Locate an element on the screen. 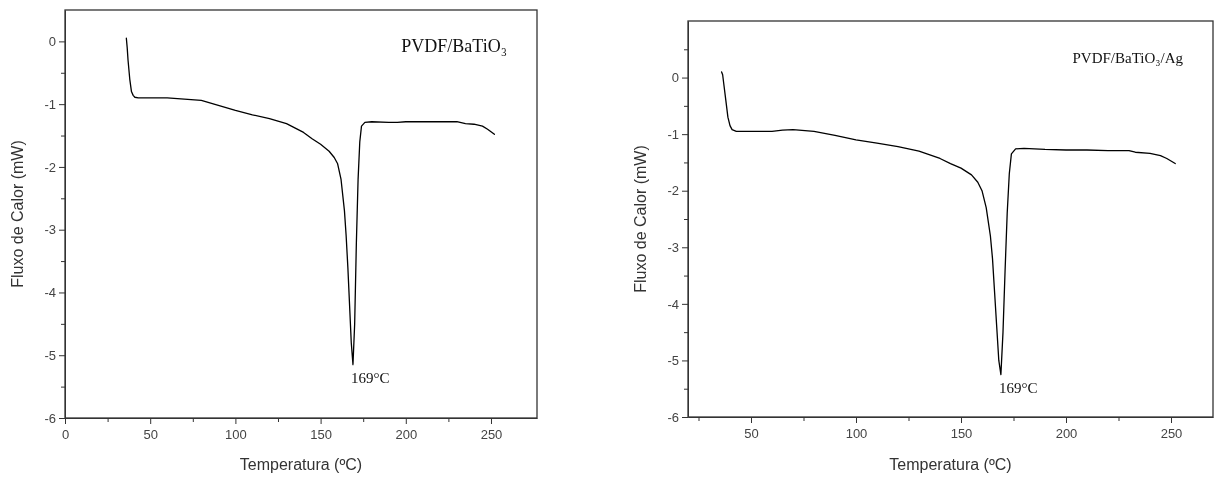 This screenshot has height=481, width=1216. annotation: PVDF/BaTiO₃ is located at coordinates (454, 46).